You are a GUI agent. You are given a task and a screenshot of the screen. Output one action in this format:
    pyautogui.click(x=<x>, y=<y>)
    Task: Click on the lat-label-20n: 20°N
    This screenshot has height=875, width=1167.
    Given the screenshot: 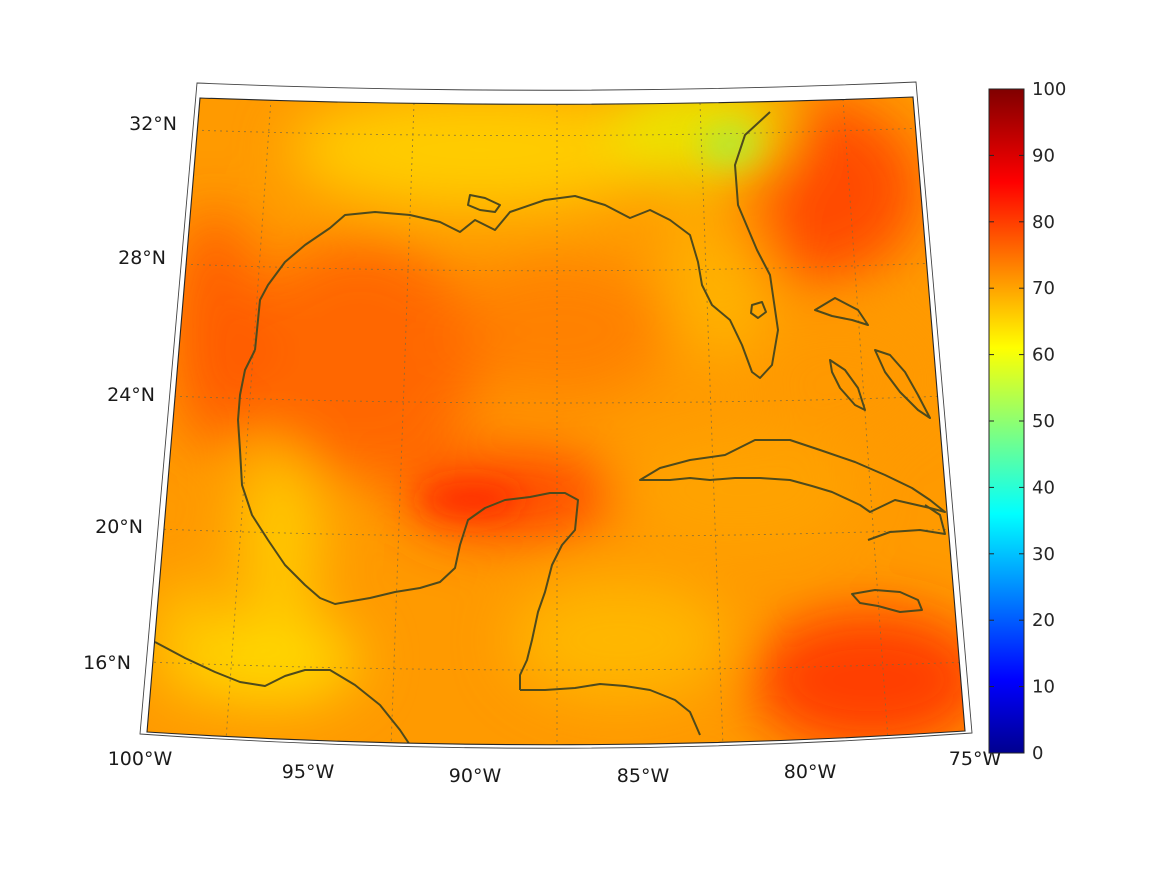 What is the action you would take?
    pyautogui.click(x=119, y=527)
    